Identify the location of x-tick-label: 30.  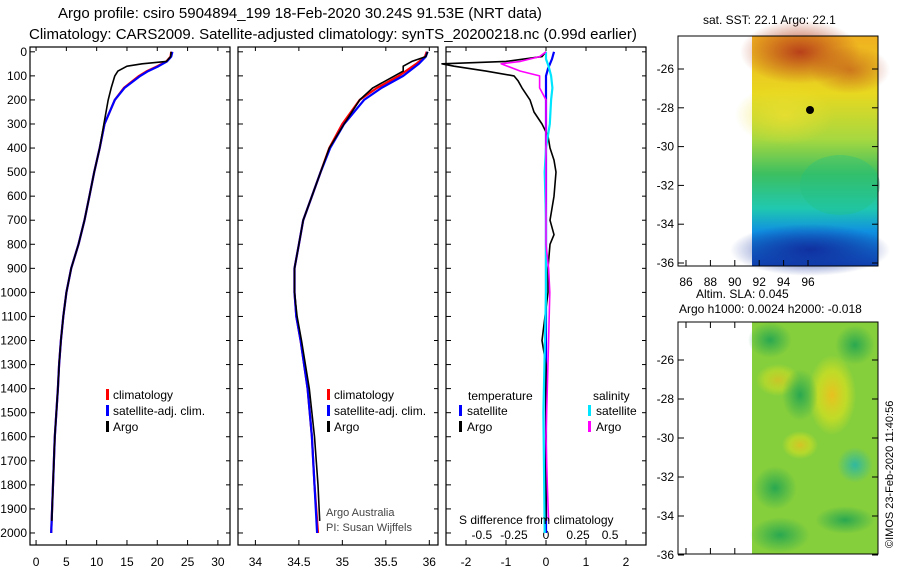
(218, 562).